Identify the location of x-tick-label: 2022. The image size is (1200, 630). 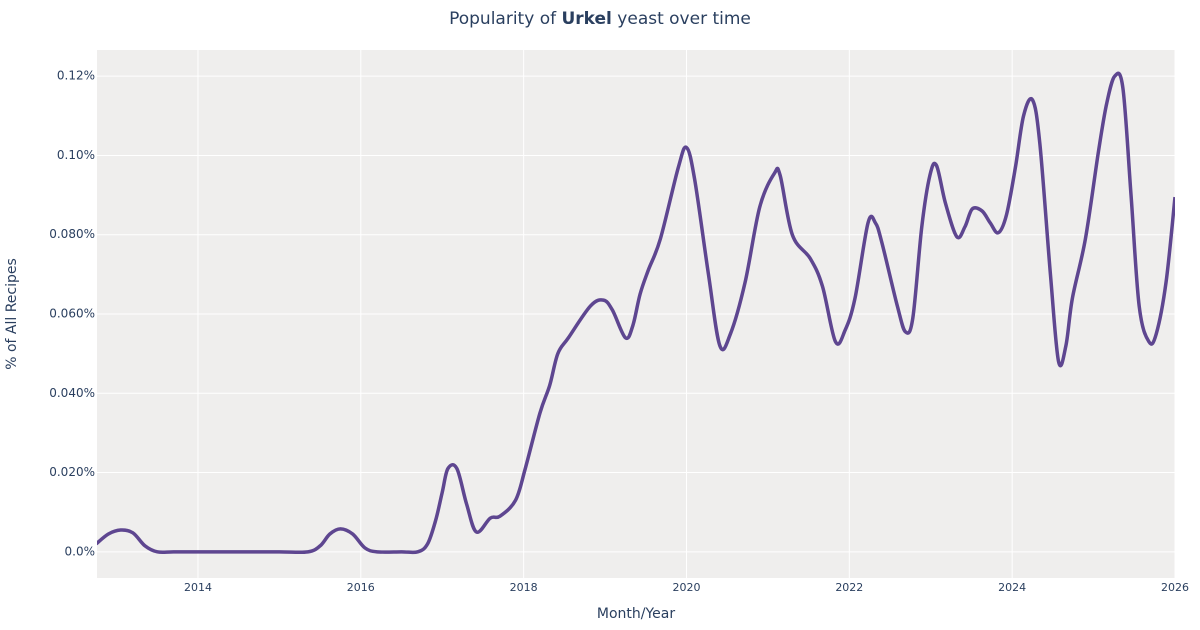
(849, 587).